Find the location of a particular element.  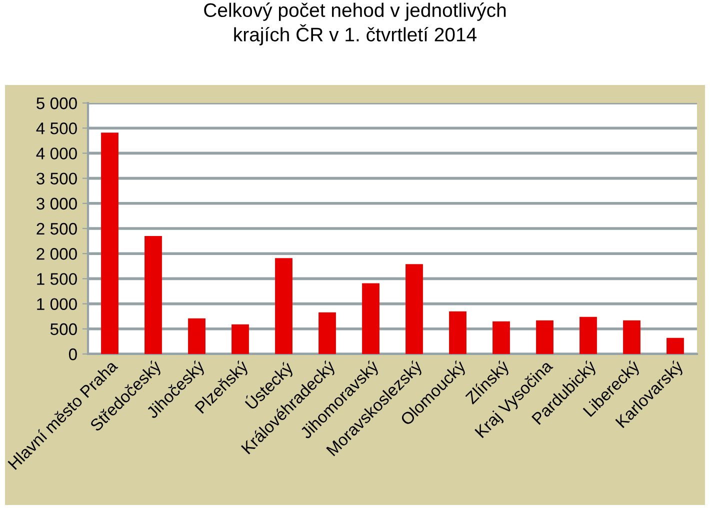

y-tick-label: 5 000 is located at coordinates (56, 103).